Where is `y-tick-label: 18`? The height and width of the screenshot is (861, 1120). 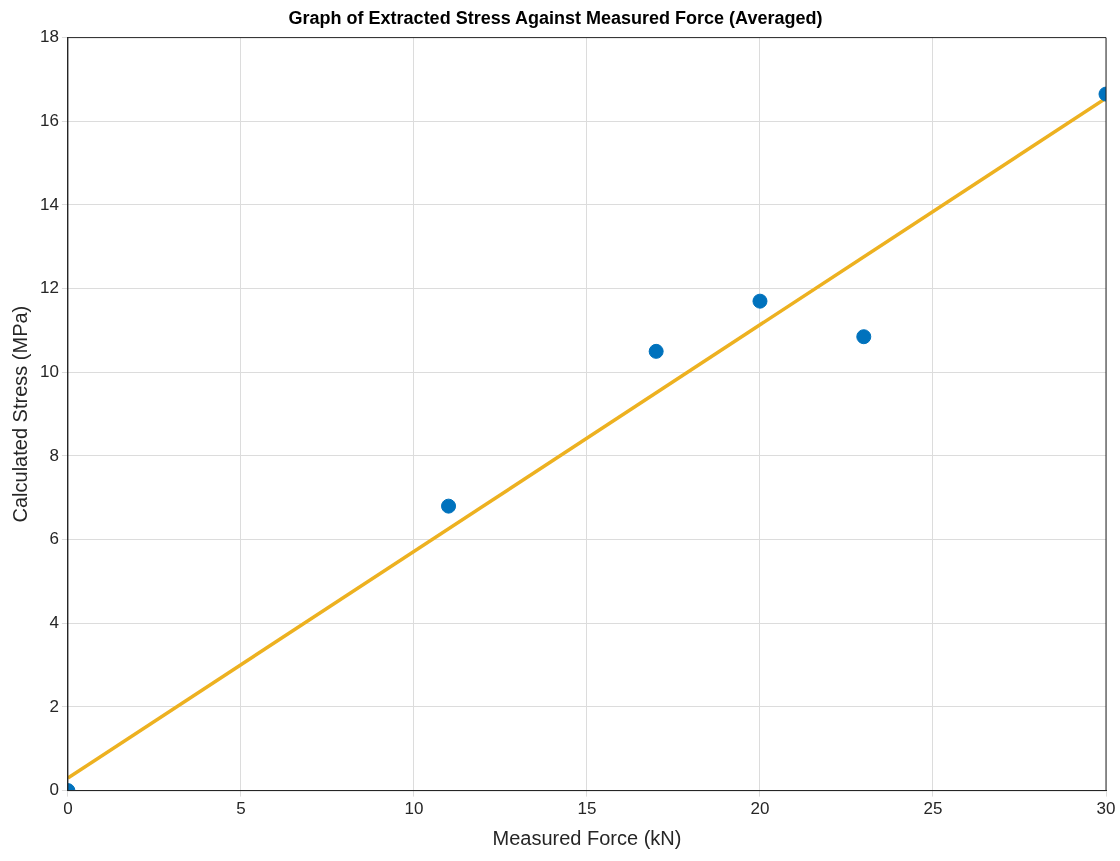
y-tick-label: 18 is located at coordinates (49, 37).